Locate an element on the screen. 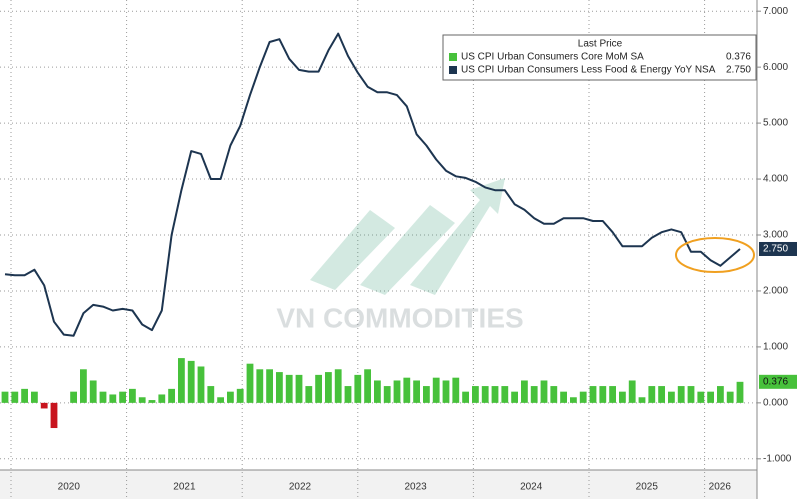  y-tick-label: 3.000 is located at coordinates (775, 235).